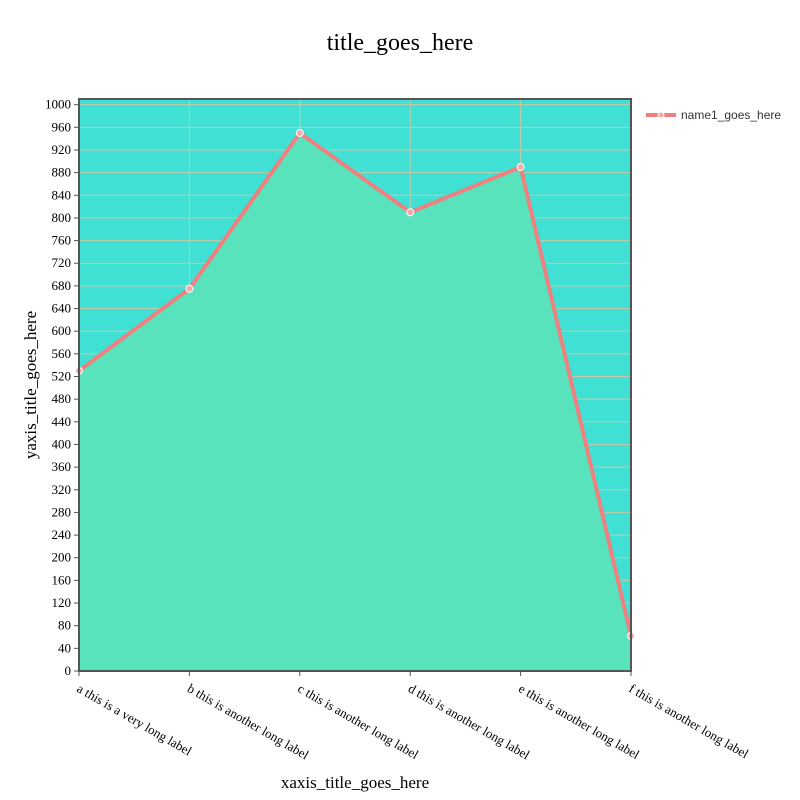 The height and width of the screenshot is (800, 800). What do you see at coordinates (30, 385) in the screenshot?
I see `y-axis-title: yaxis_title_goes_here` at bounding box center [30, 385].